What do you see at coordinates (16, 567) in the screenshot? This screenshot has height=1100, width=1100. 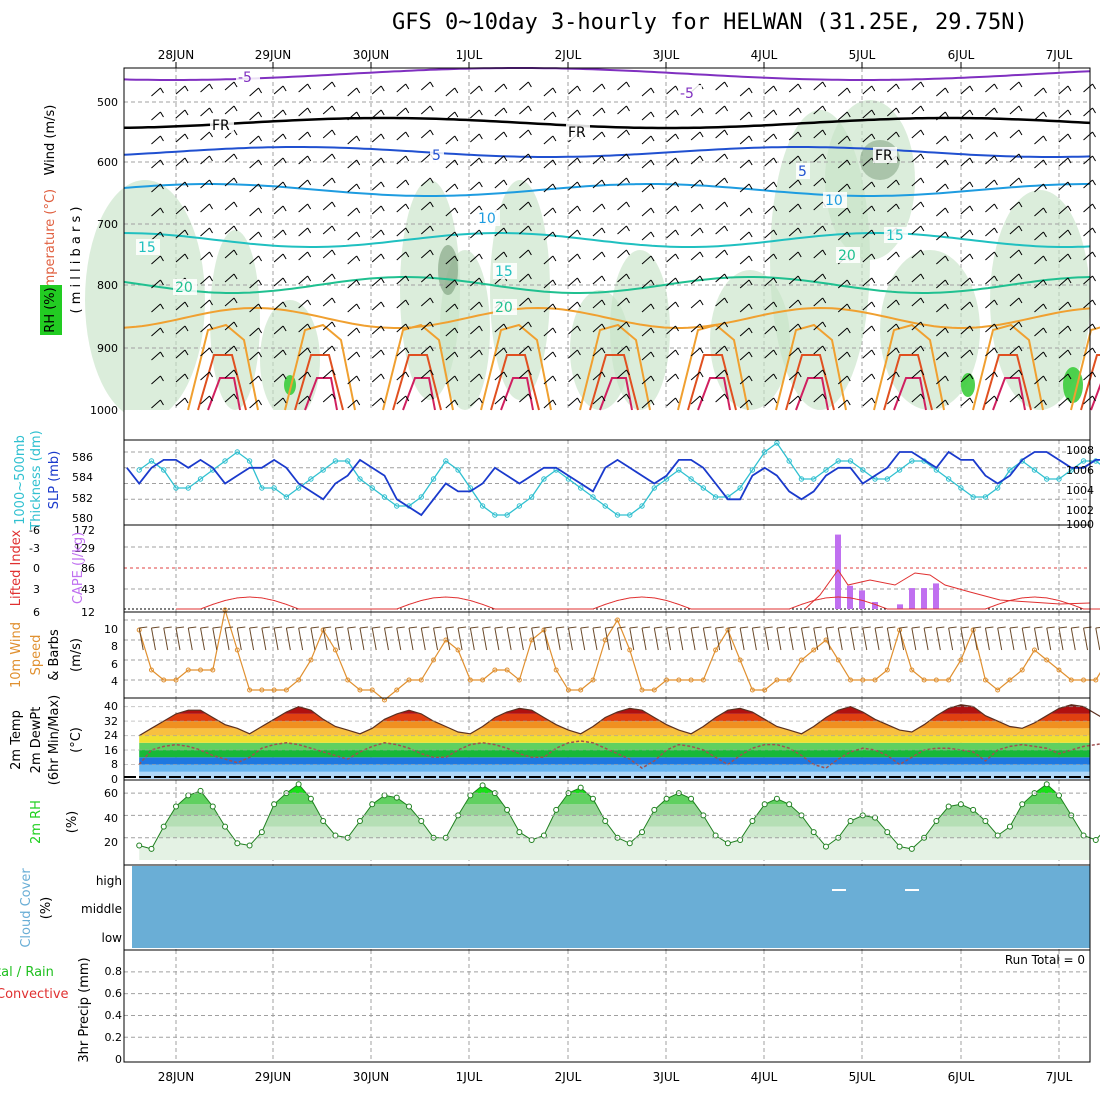 I see `lifted-index-axis-label: Lifted Index` at bounding box center [16, 567].